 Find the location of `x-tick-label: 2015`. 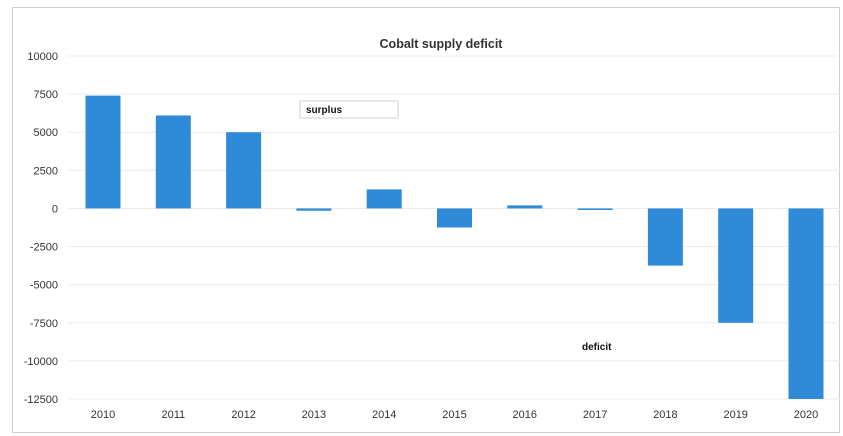

x-tick-label: 2015 is located at coordinates (454, 415).